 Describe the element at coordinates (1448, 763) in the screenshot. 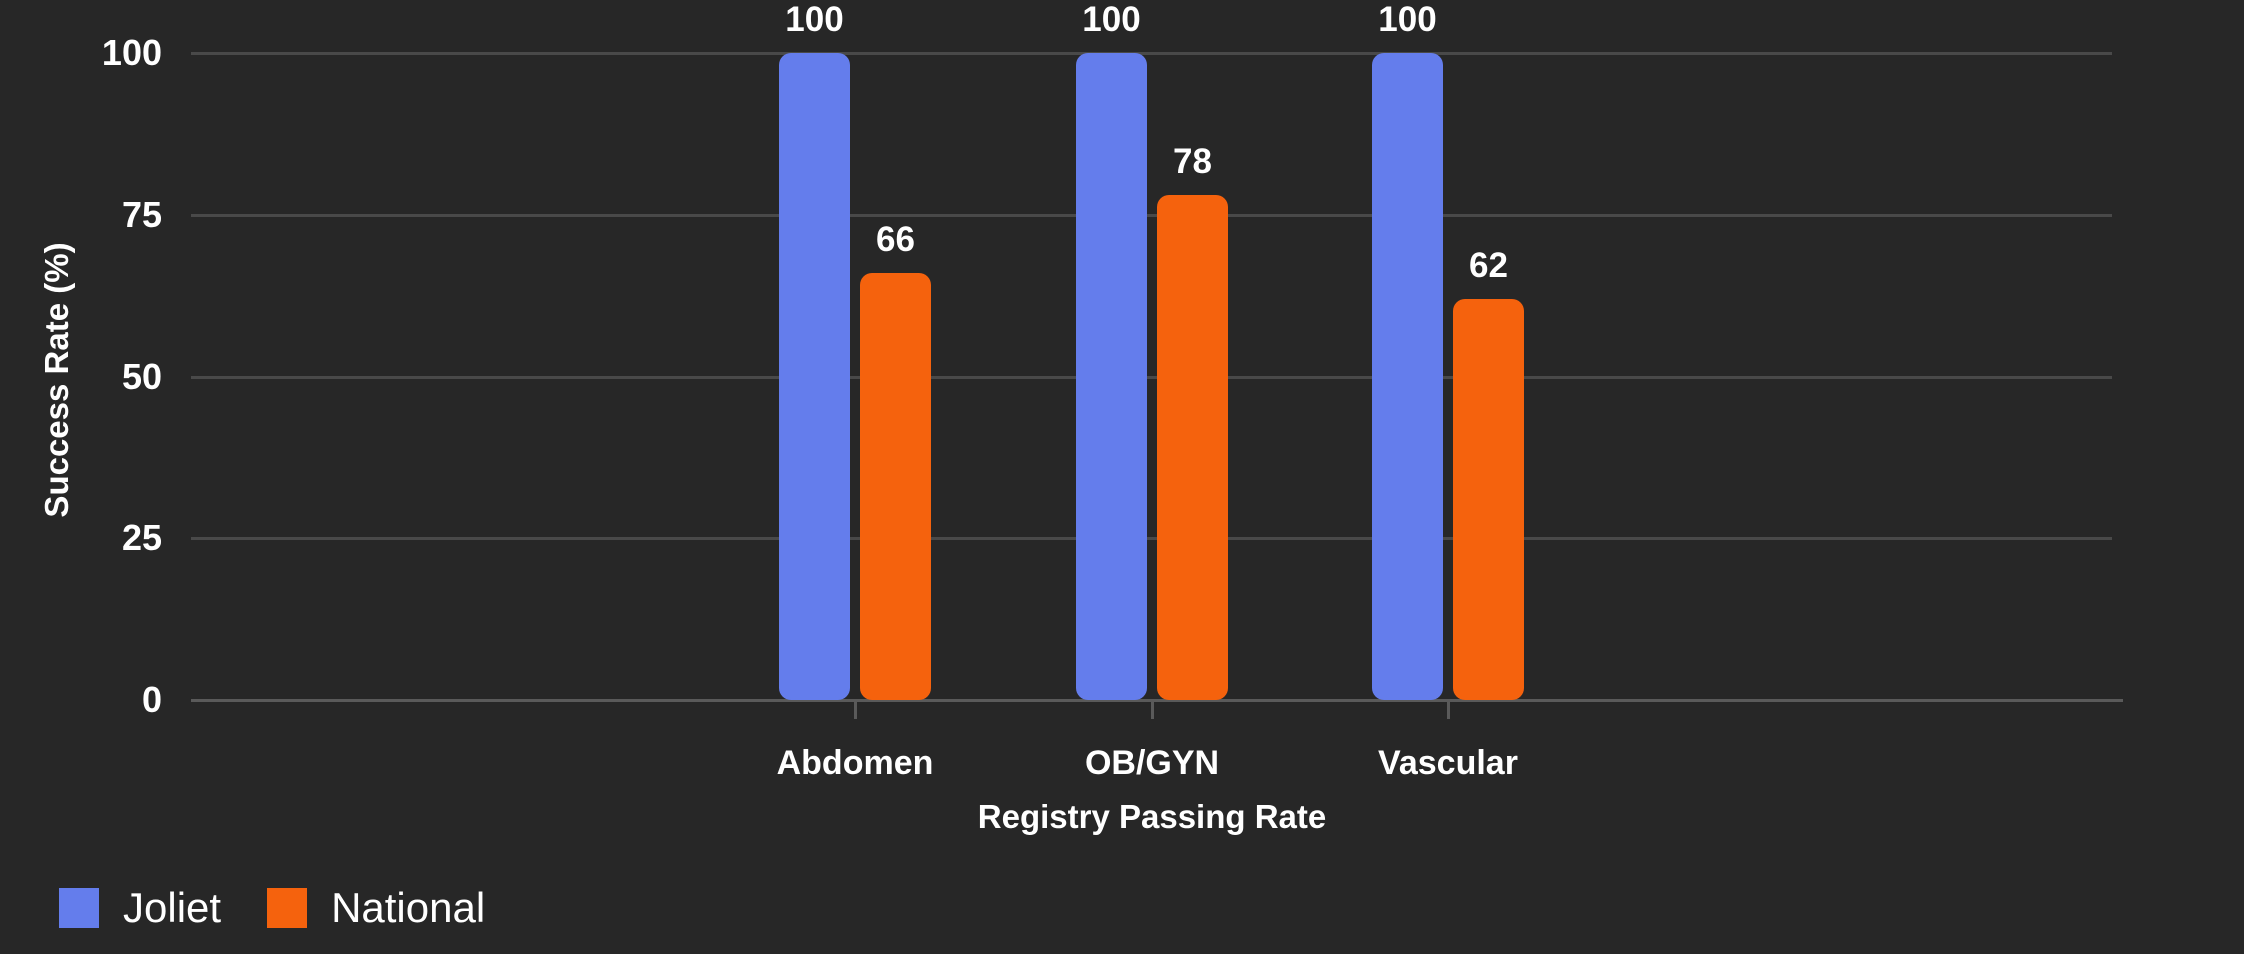

I see `category-label-vascular: Vascular` at that location.